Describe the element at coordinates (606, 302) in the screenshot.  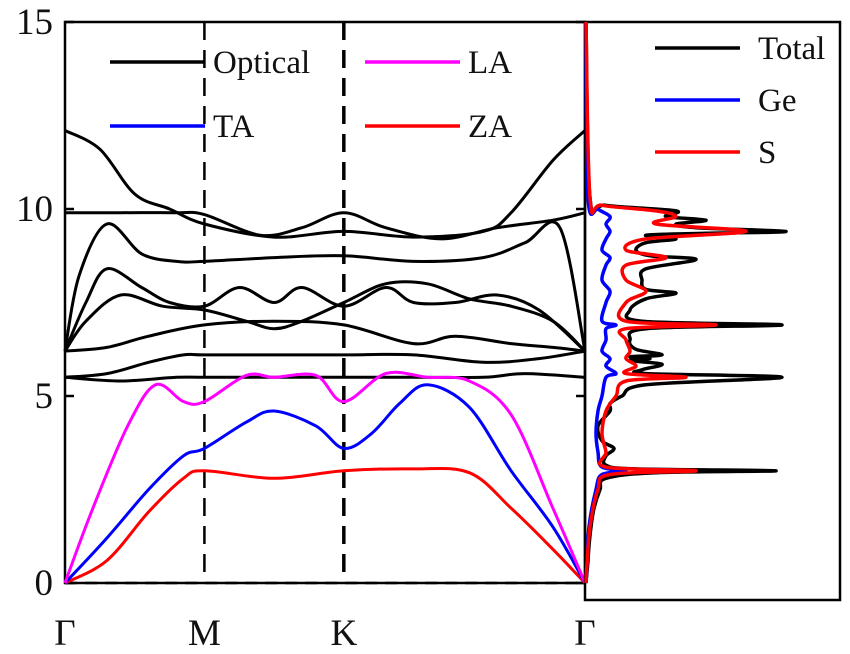
I see `dos-ge` at that location.